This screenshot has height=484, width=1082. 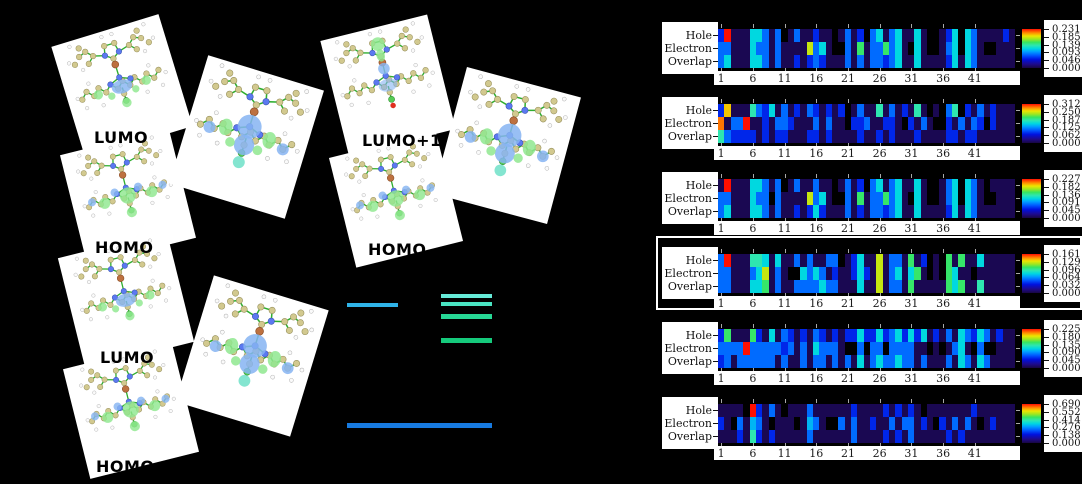 I want to click on colorbar, so click(x=1031, y=273).